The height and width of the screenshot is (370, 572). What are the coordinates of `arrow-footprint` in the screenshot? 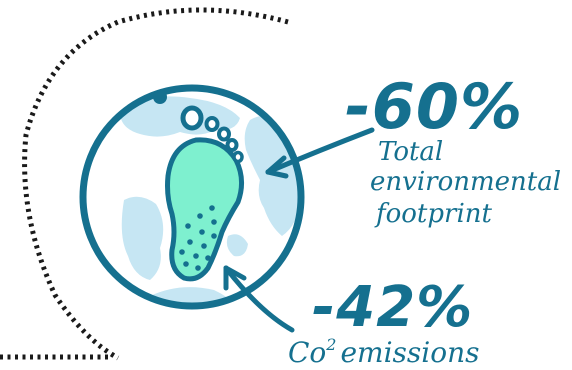 It's located at (320, 153).